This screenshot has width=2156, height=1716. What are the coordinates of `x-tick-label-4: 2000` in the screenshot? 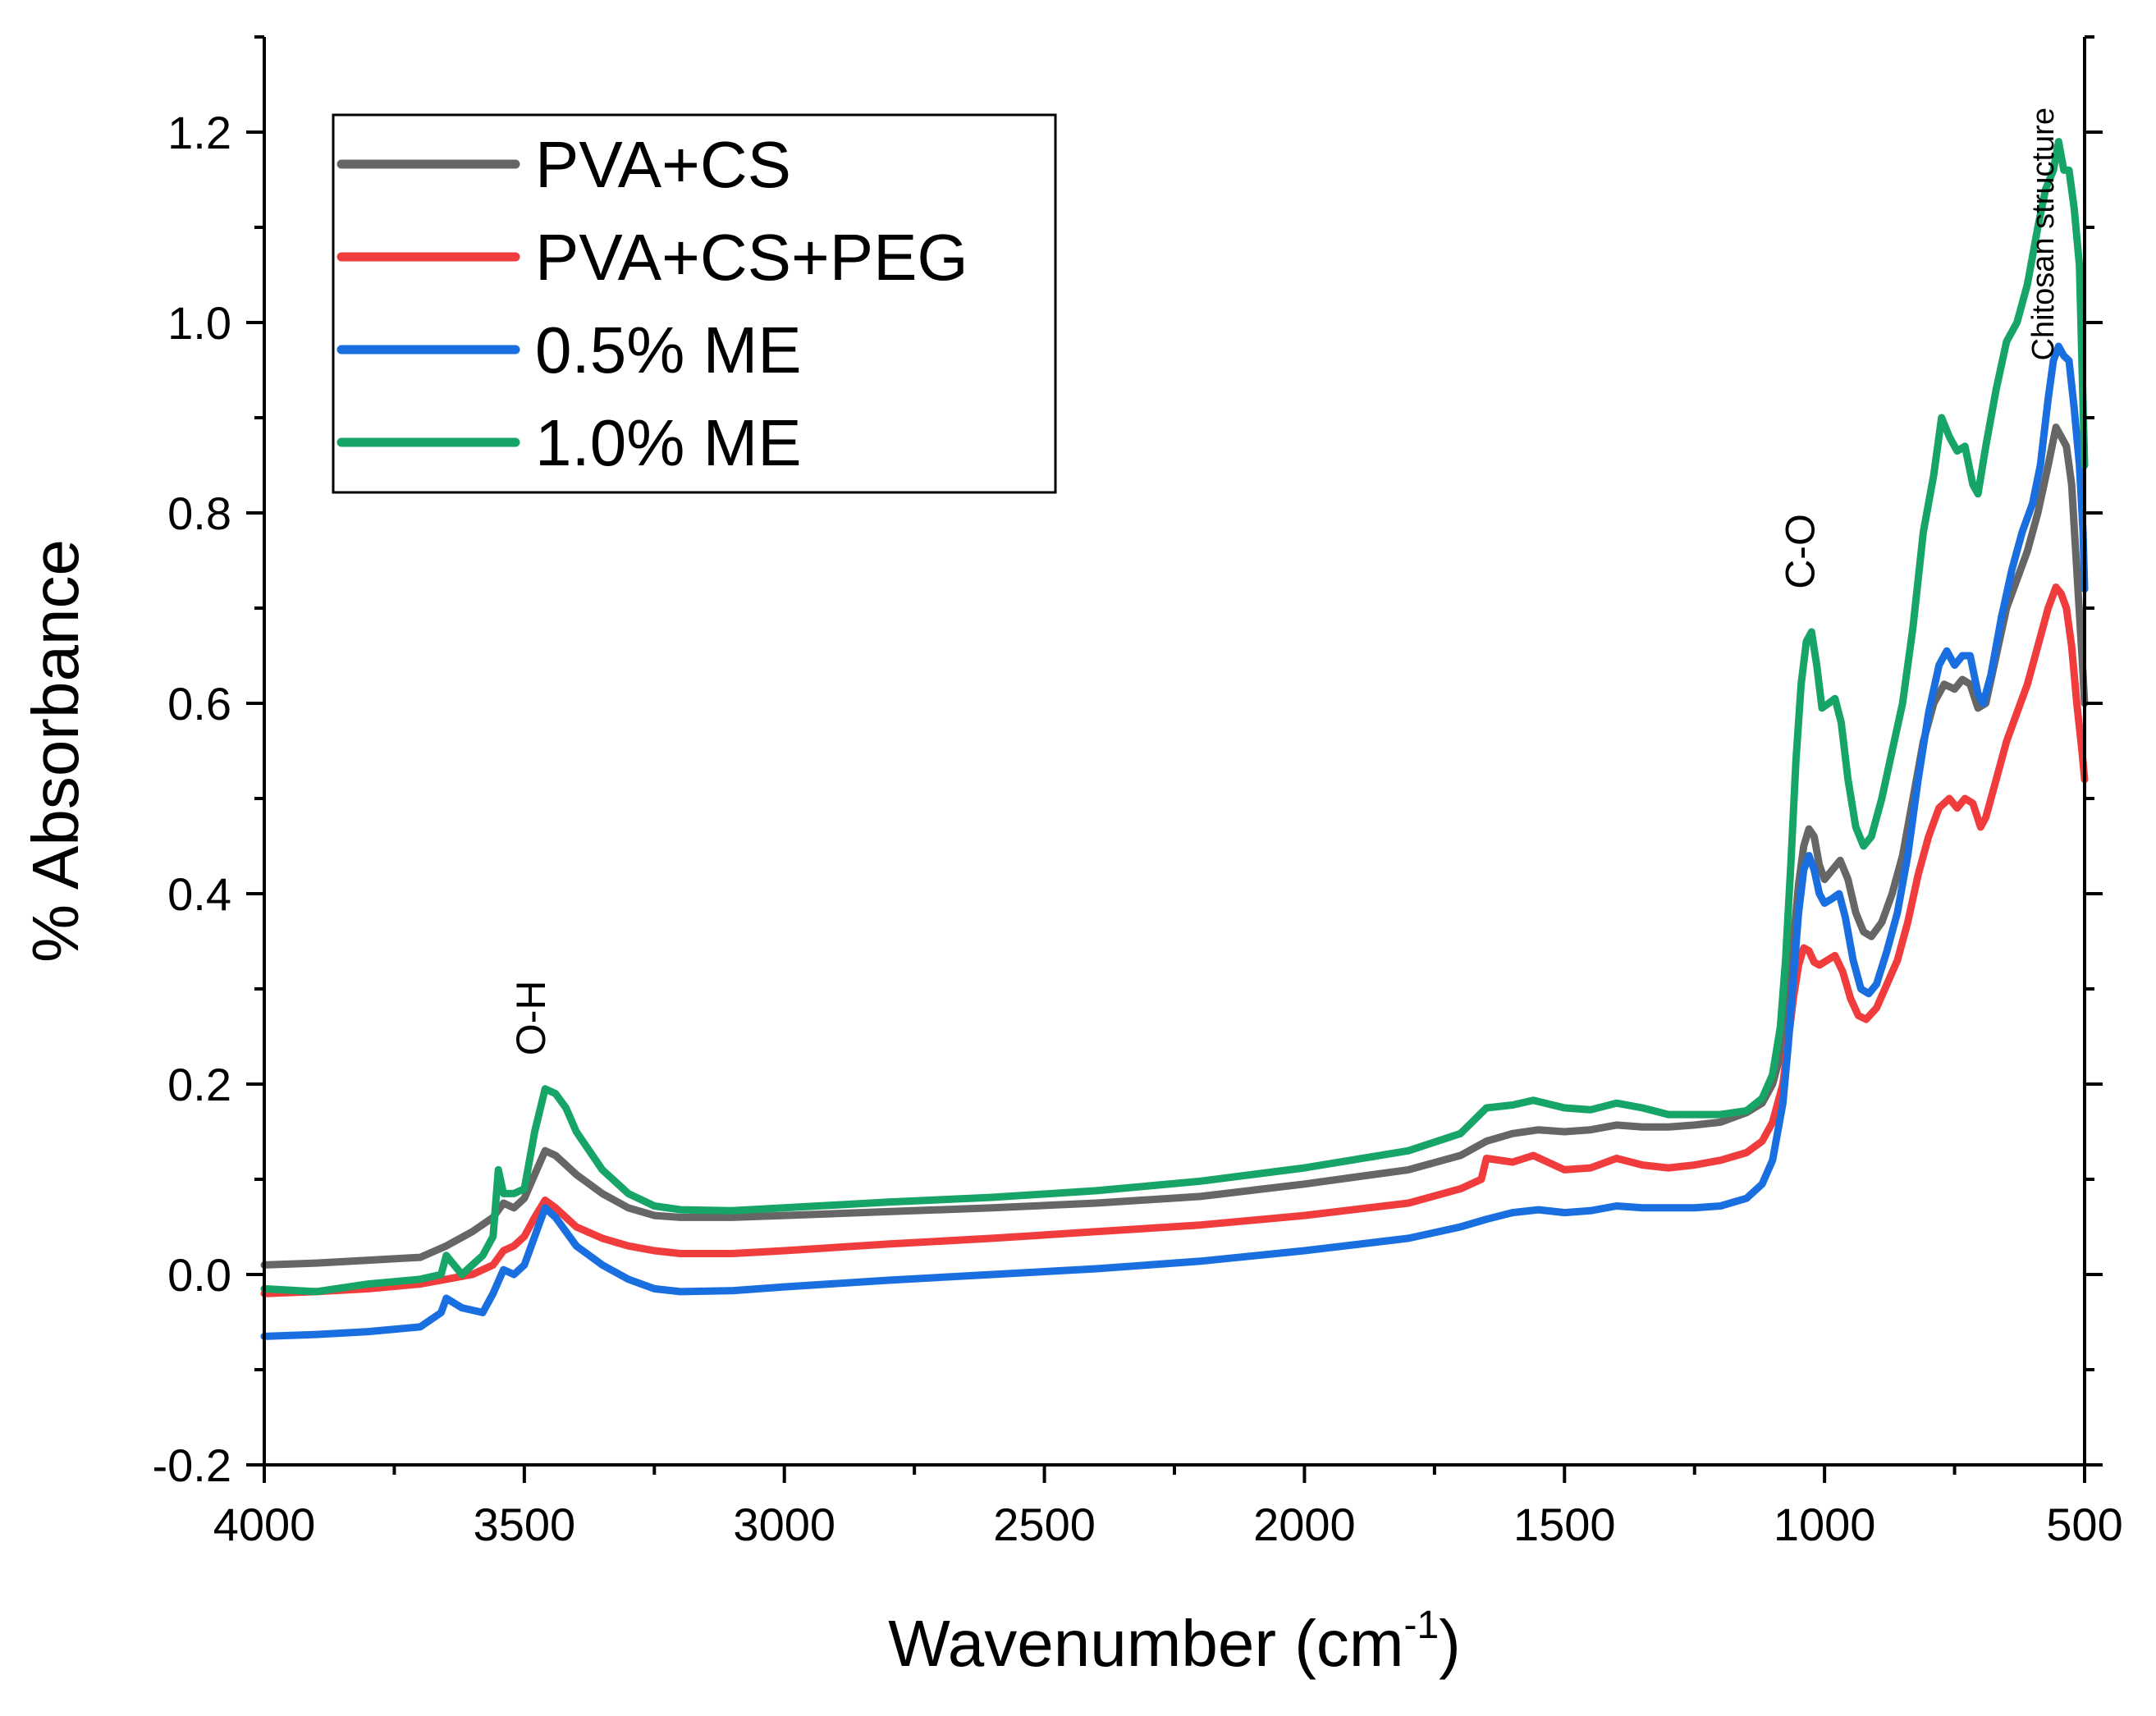 It's located at (1304, 1524).